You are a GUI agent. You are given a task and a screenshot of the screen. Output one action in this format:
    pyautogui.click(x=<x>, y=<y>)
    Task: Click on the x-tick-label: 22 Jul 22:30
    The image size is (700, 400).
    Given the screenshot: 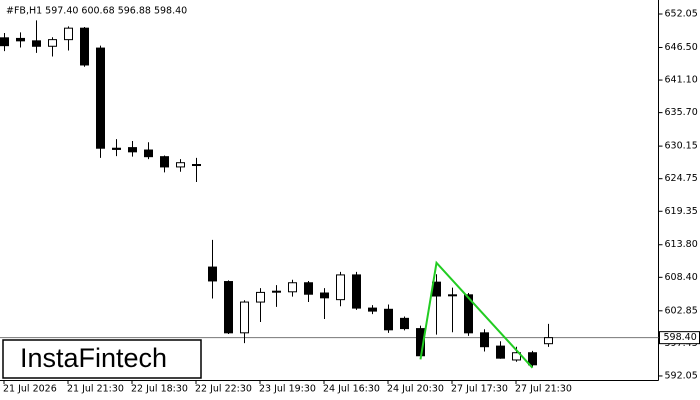 What is the action you would take?
    pyautogui.click(x=223, y=389)
    